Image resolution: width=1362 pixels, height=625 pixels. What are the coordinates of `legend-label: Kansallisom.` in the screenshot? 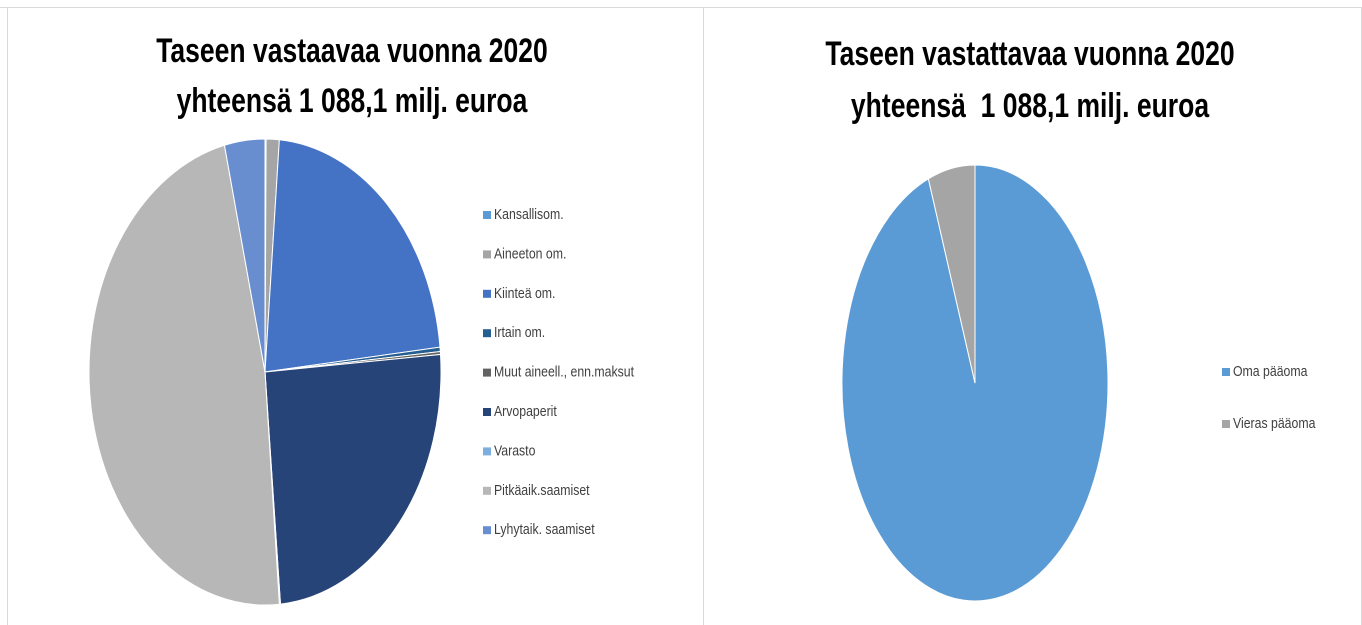 It's located at (529, 214).